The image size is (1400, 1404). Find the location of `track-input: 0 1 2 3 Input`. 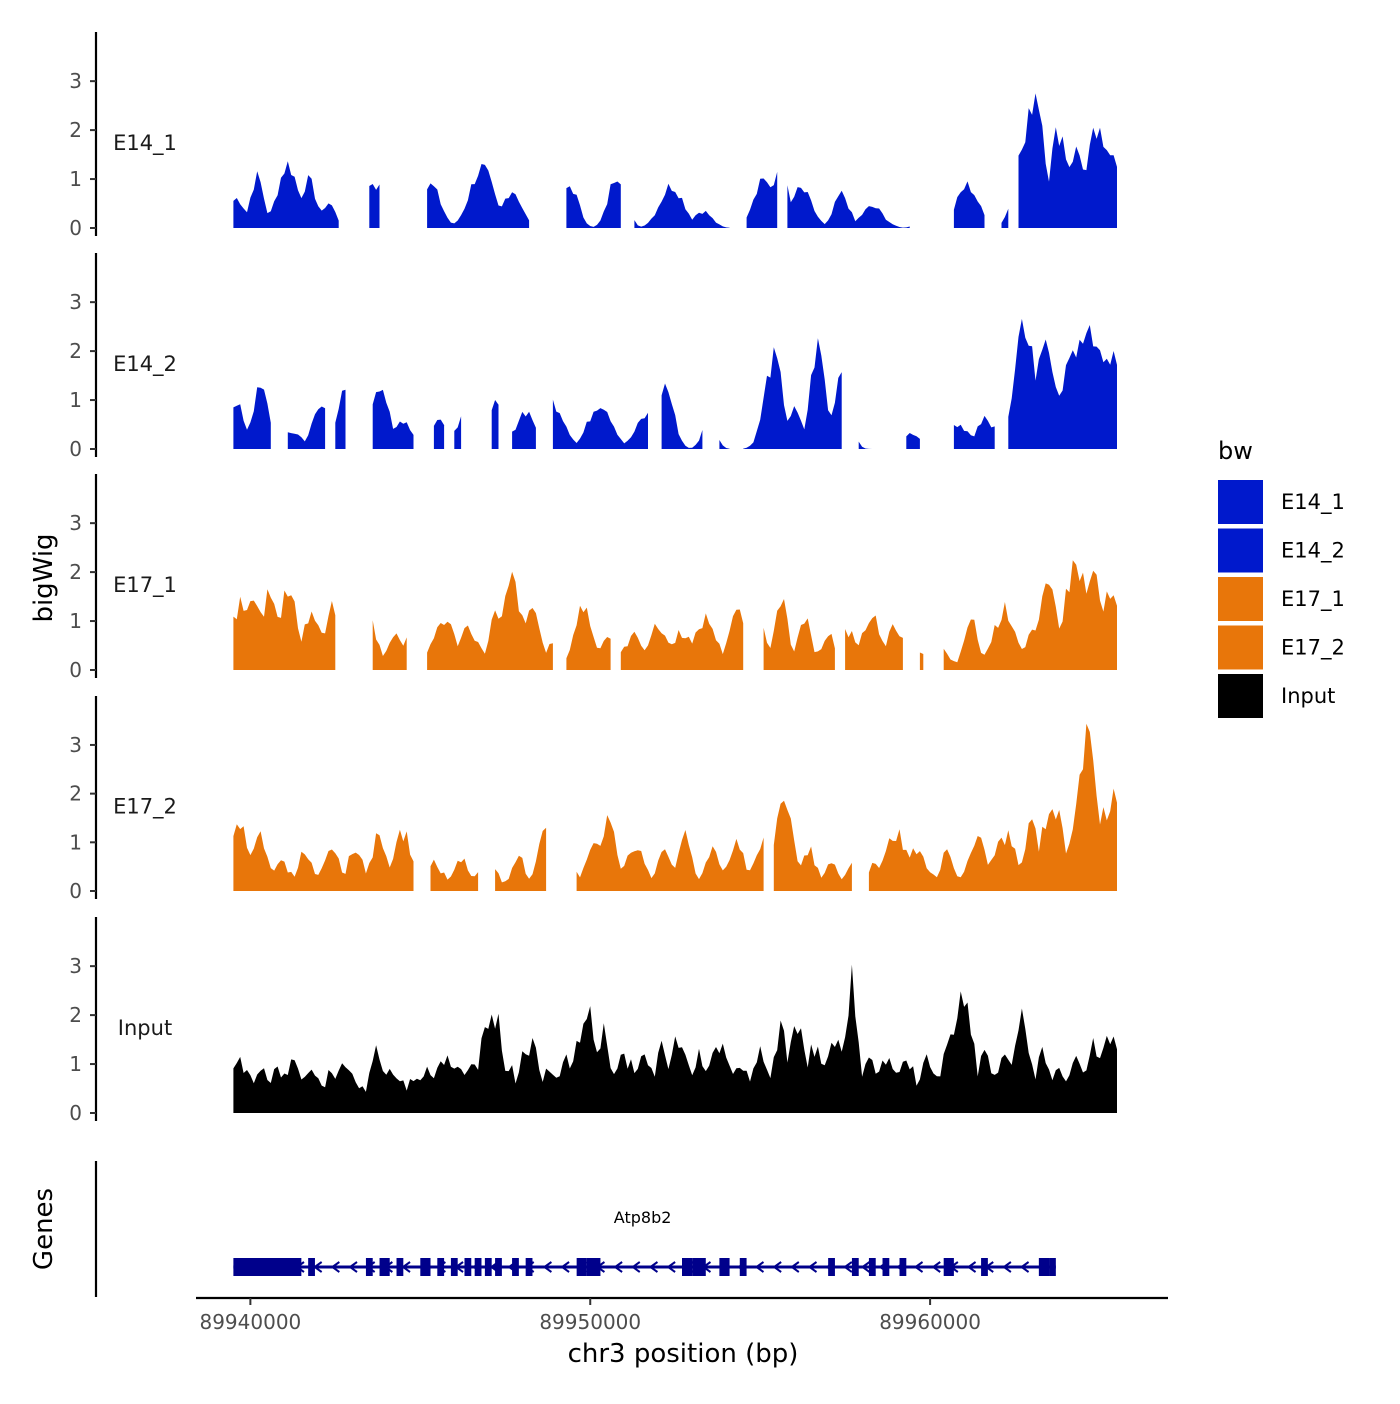

track-input: 0 1 2 3 Input is located at coordinates (593, 1021).